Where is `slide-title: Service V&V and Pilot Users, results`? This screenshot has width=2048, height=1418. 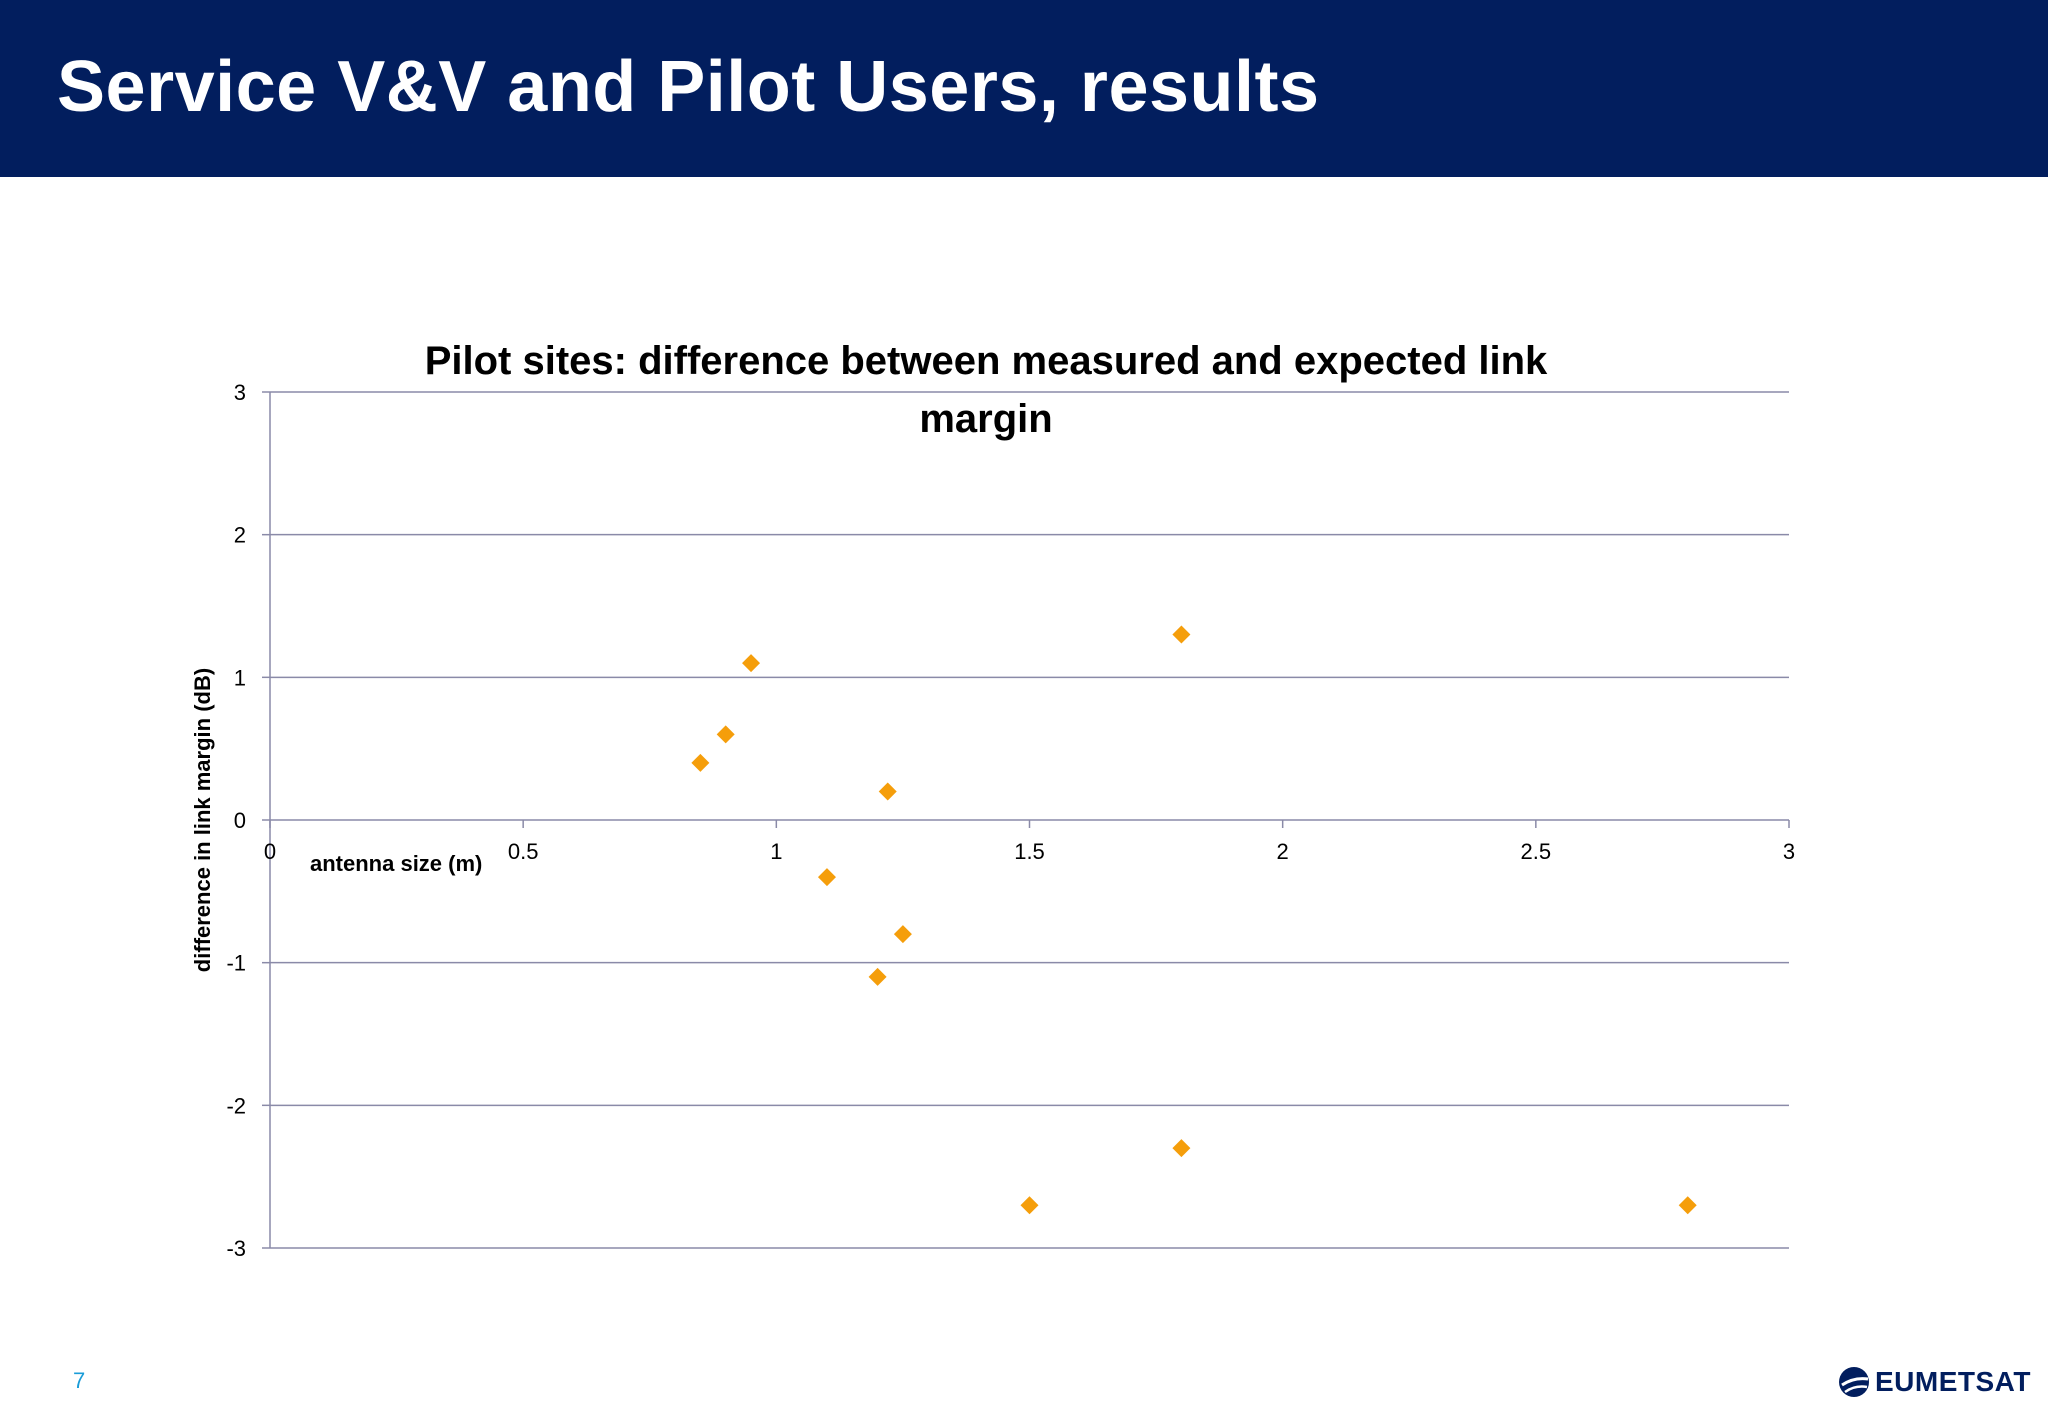
slide-title: Service V&V and Pilot Users, results is located at coordinates (688, 87).